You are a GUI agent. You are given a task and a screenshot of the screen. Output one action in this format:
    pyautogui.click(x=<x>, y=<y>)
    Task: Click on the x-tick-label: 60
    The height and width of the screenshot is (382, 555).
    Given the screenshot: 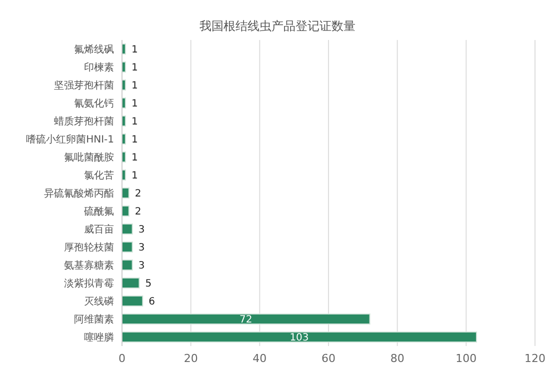 What is the action you would take?
    pyautogui.click(x=329, y=358)
    